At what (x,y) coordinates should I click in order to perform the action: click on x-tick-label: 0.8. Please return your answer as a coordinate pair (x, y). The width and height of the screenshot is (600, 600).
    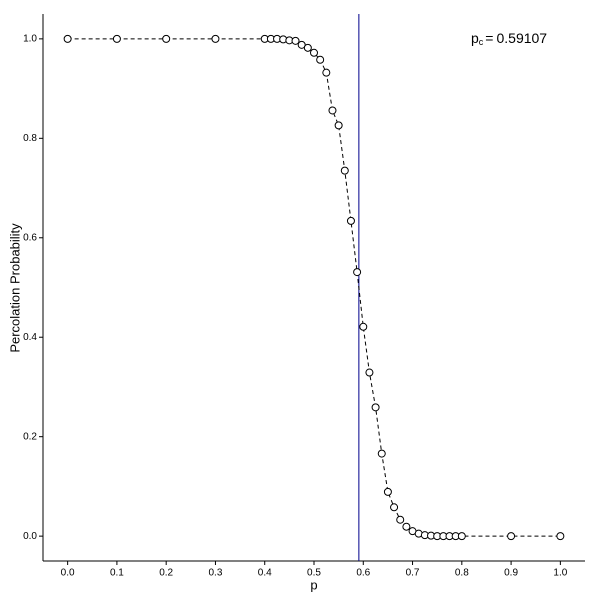
    Looking at the image, I should click on (462, 573).